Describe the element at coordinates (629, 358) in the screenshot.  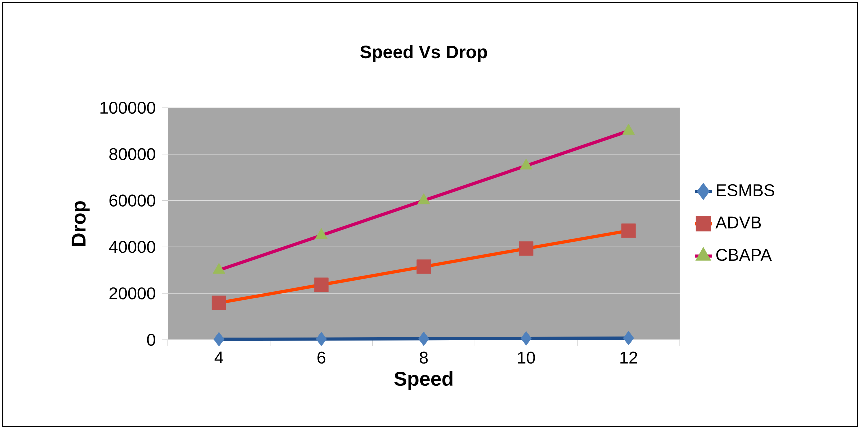
I see `x-tick-label: 12` at that location.